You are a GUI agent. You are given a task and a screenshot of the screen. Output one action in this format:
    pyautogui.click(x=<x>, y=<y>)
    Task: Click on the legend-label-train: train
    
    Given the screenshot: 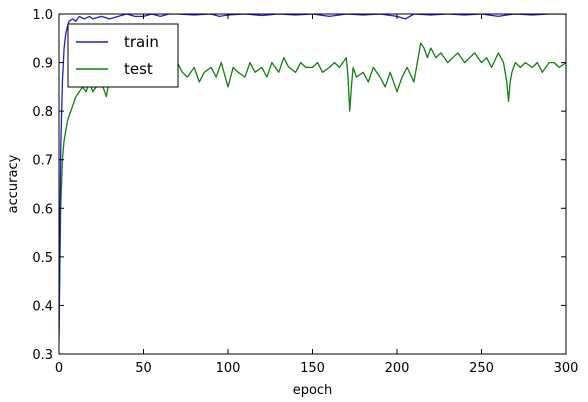 What is the action you would take?
    pyautogui.click(x=141, y=42)
    